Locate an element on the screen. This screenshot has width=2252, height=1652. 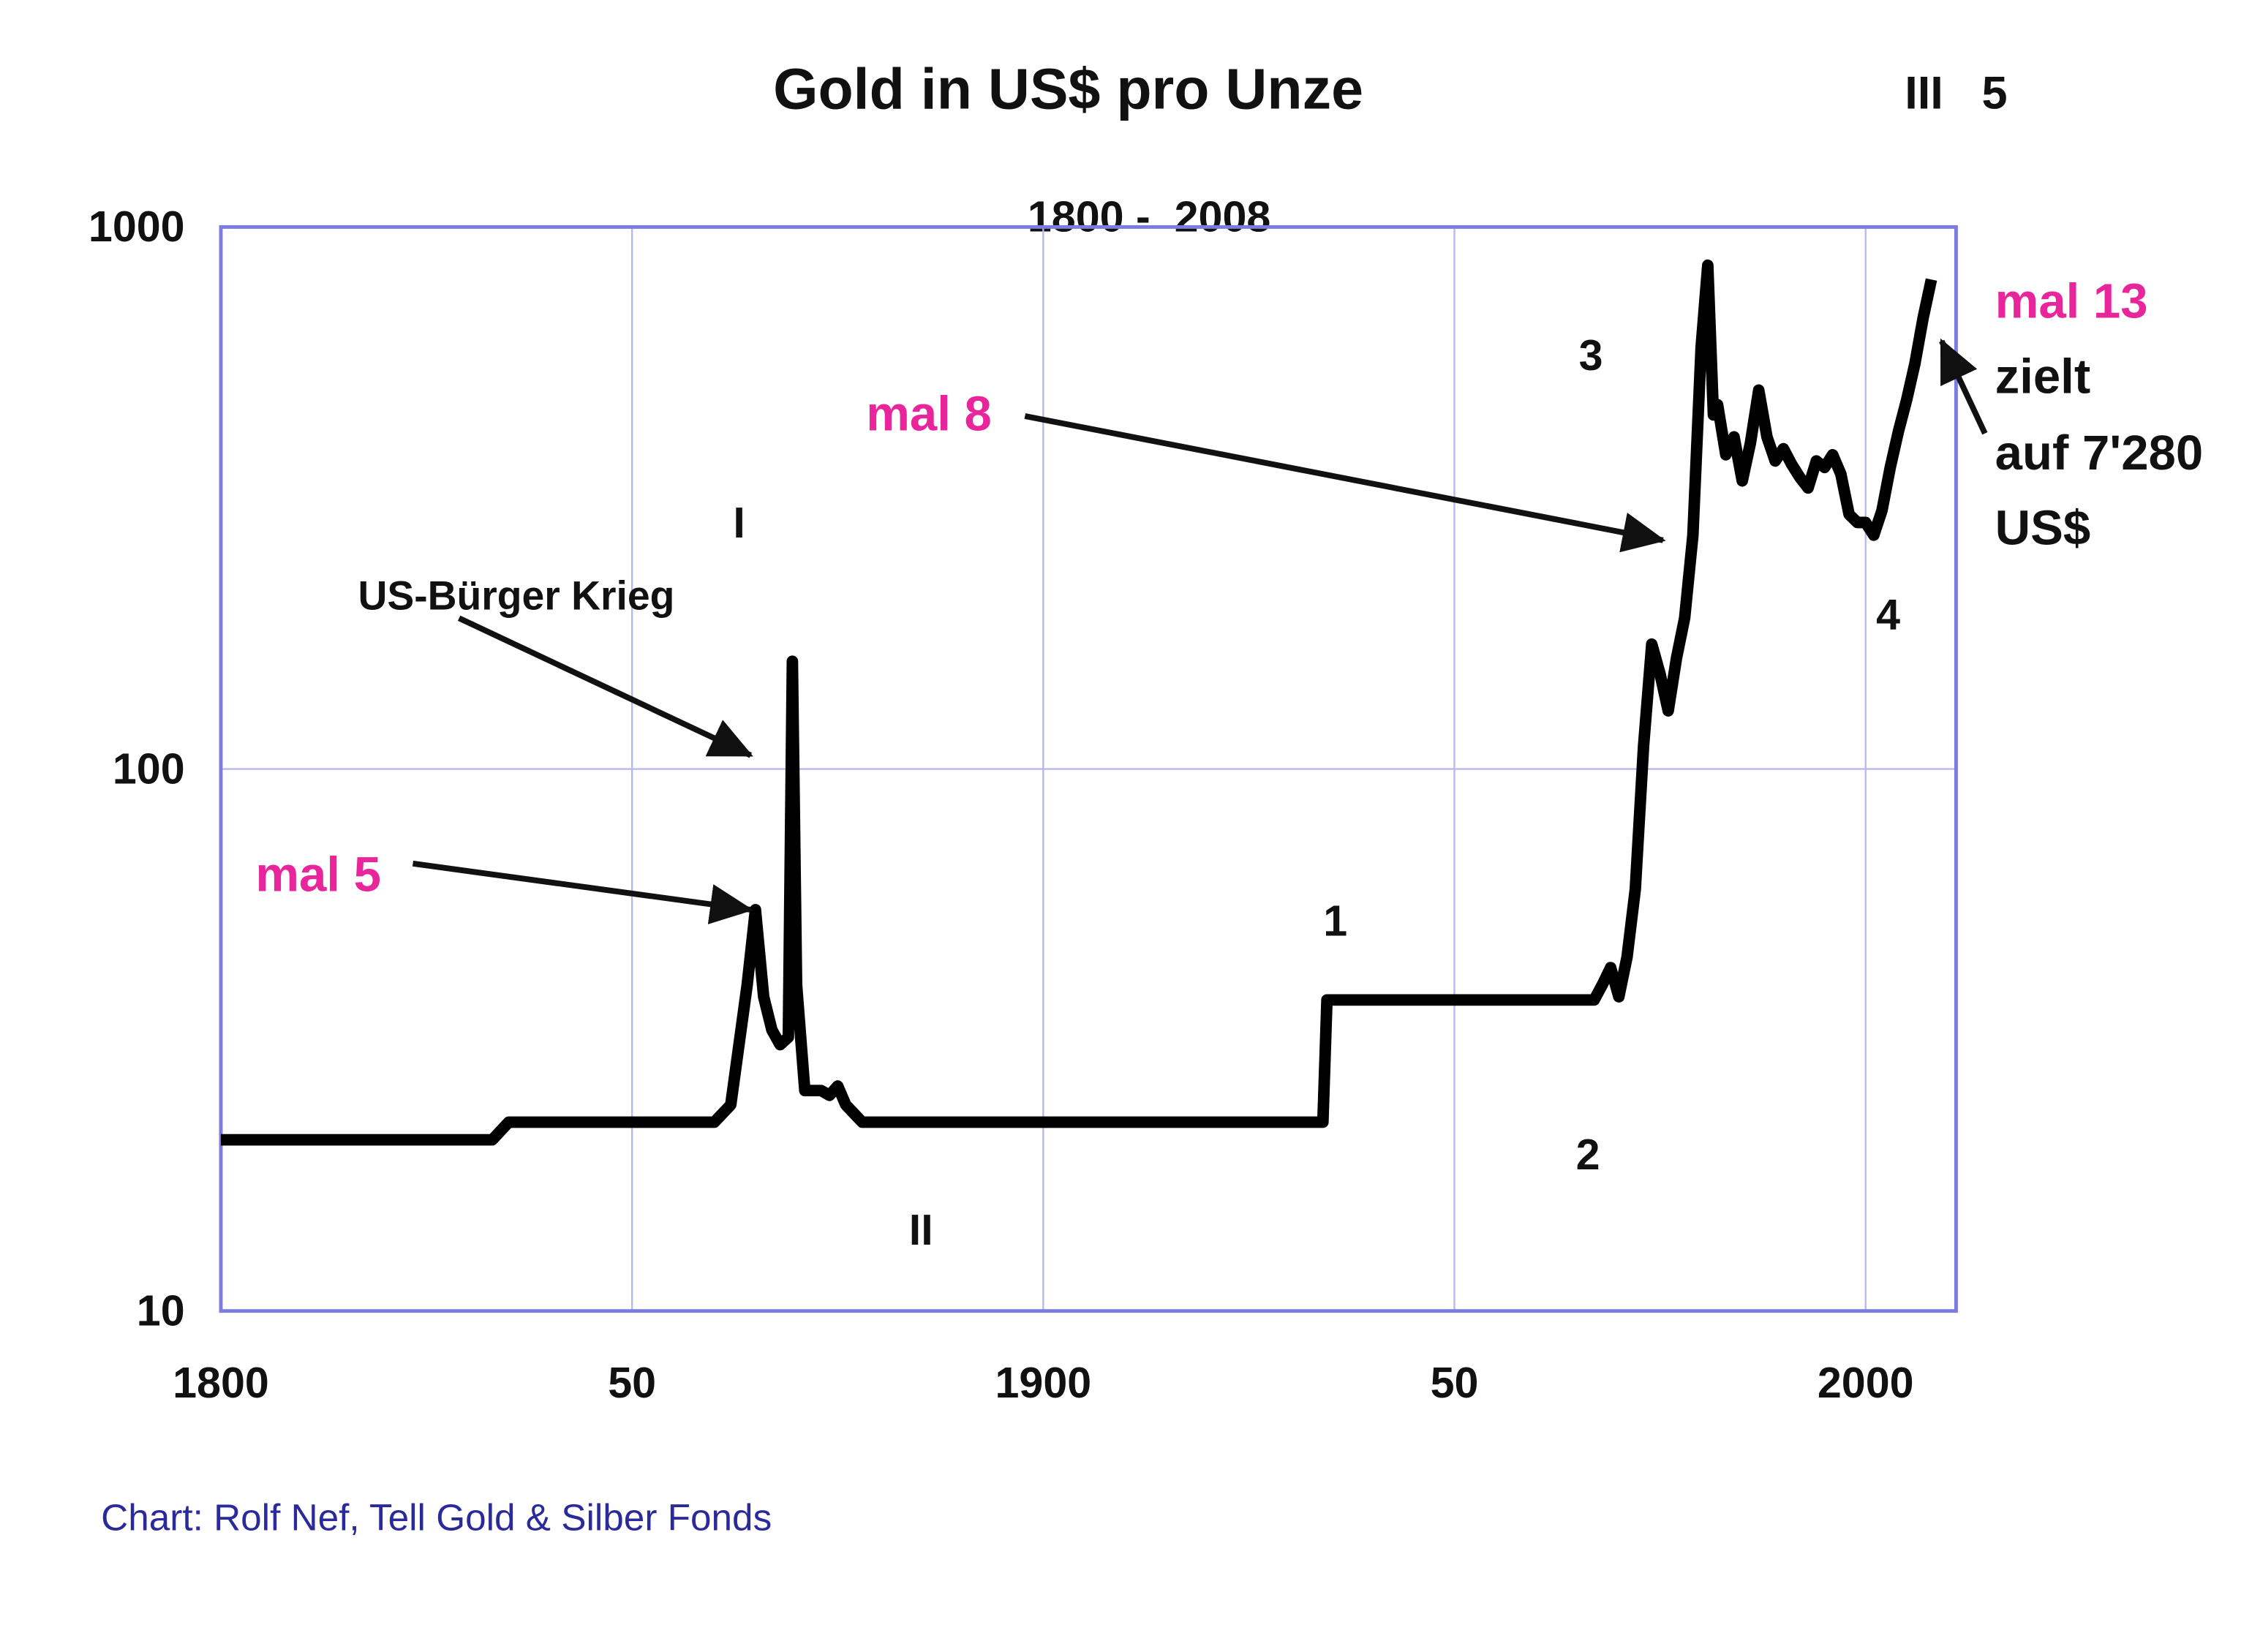
annotation-1: 1 is located at coordinates (1335, 922).